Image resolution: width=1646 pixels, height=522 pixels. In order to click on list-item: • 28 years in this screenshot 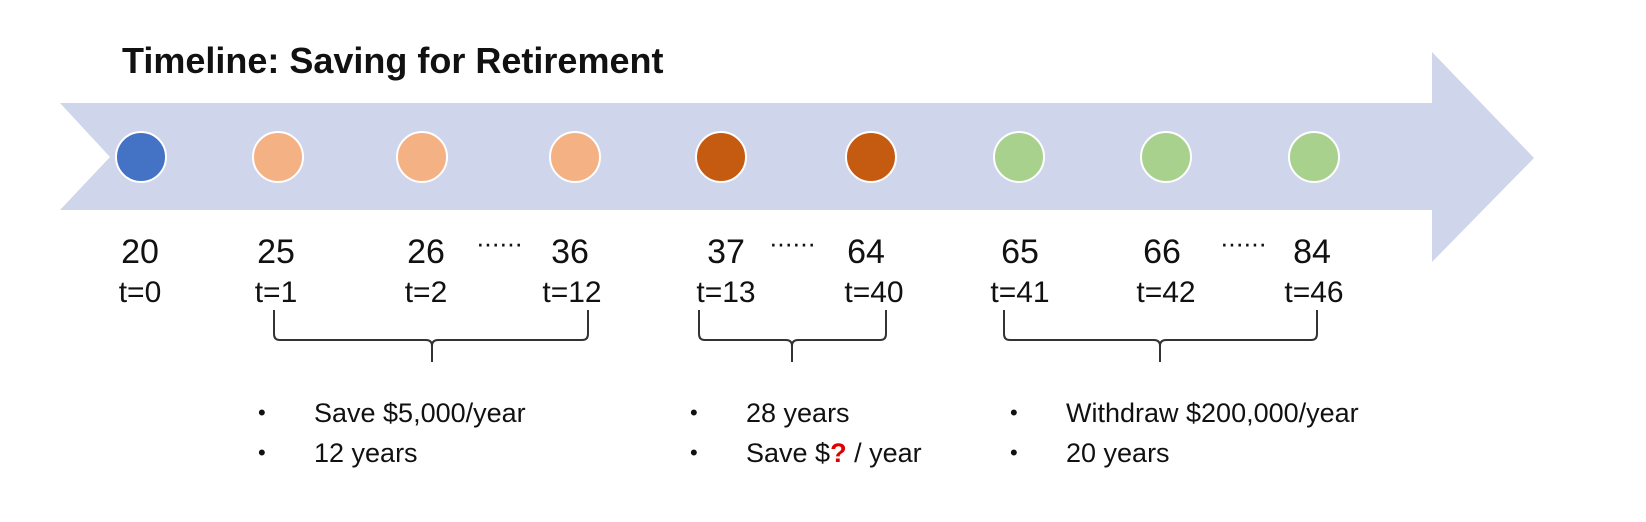, I will do `click(806, 413)`.